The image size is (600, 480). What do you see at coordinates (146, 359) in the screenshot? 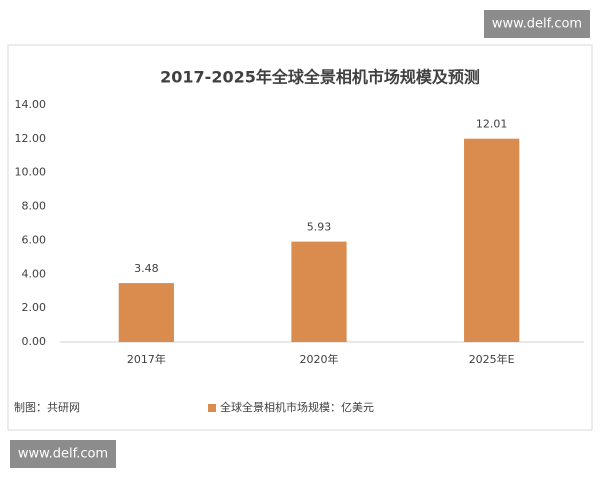
I see `x-tick-label: 2017年` at bounding box center [146, 359].